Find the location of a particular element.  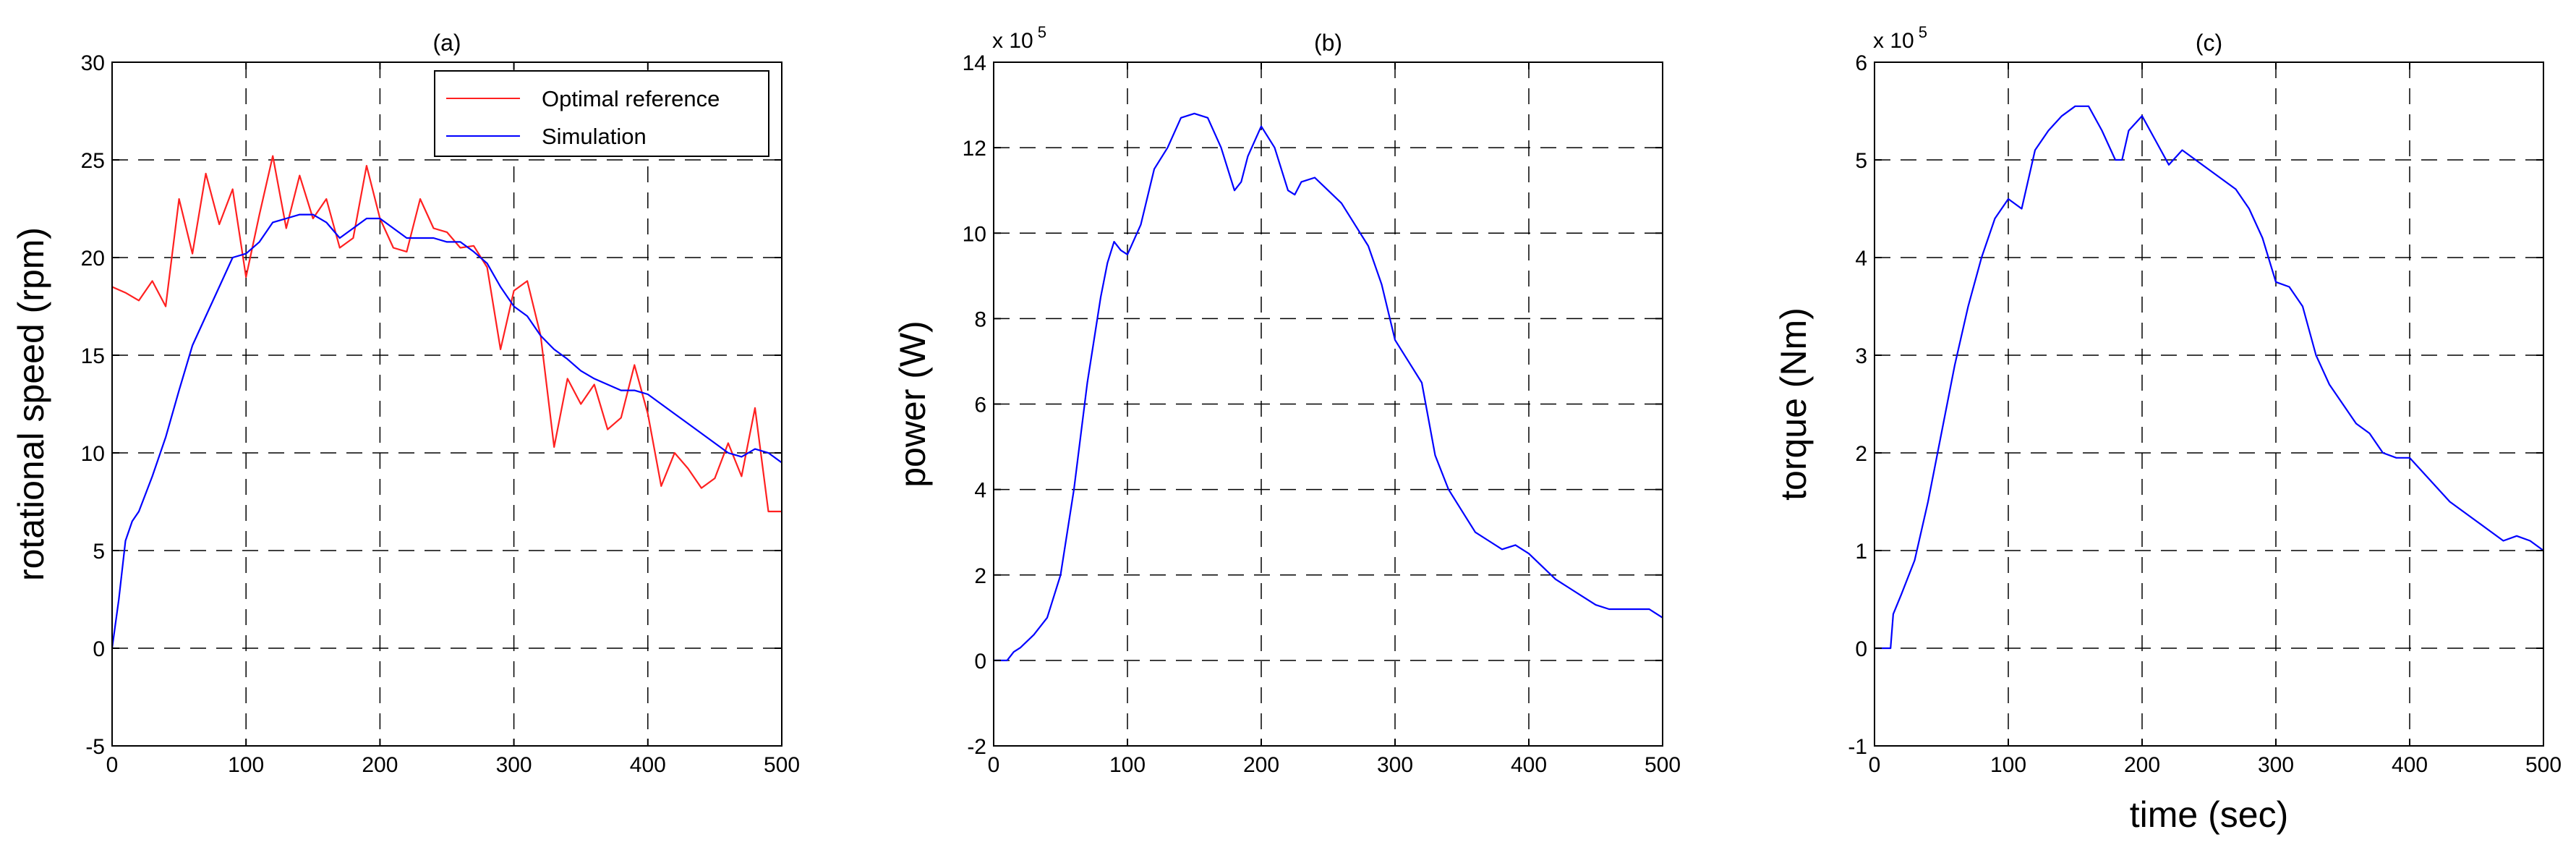

x-axis-label: time (sec) is located at coordinates (2209, 814).